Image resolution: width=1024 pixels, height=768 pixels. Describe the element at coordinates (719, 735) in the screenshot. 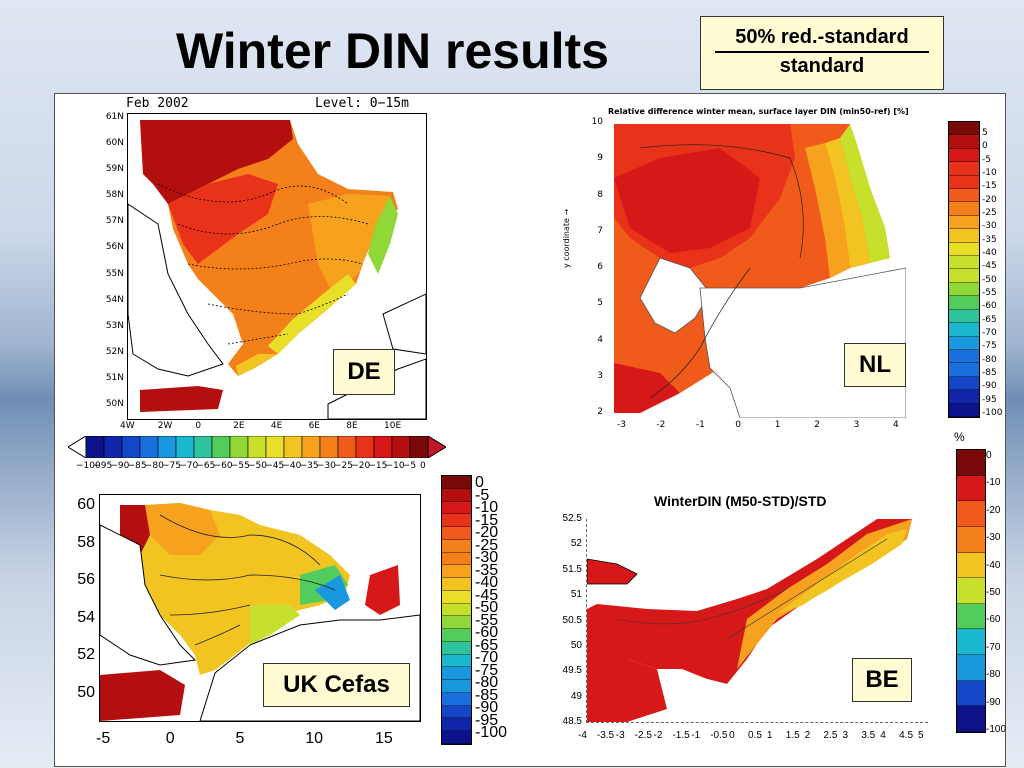

I see `be-x-tick: -0.5` at that location.